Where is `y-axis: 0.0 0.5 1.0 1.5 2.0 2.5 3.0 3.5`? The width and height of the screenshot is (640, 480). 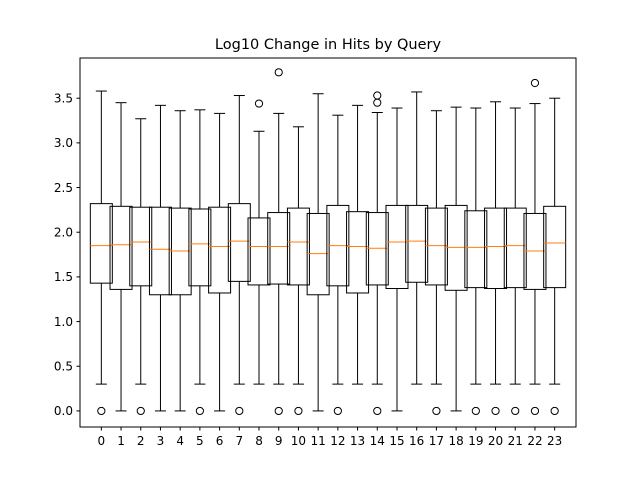
y-axis: 0.0 0.5 1.0 1.5 2.0 2.5 3.0 3.5 is located at coordinates (67, 255).